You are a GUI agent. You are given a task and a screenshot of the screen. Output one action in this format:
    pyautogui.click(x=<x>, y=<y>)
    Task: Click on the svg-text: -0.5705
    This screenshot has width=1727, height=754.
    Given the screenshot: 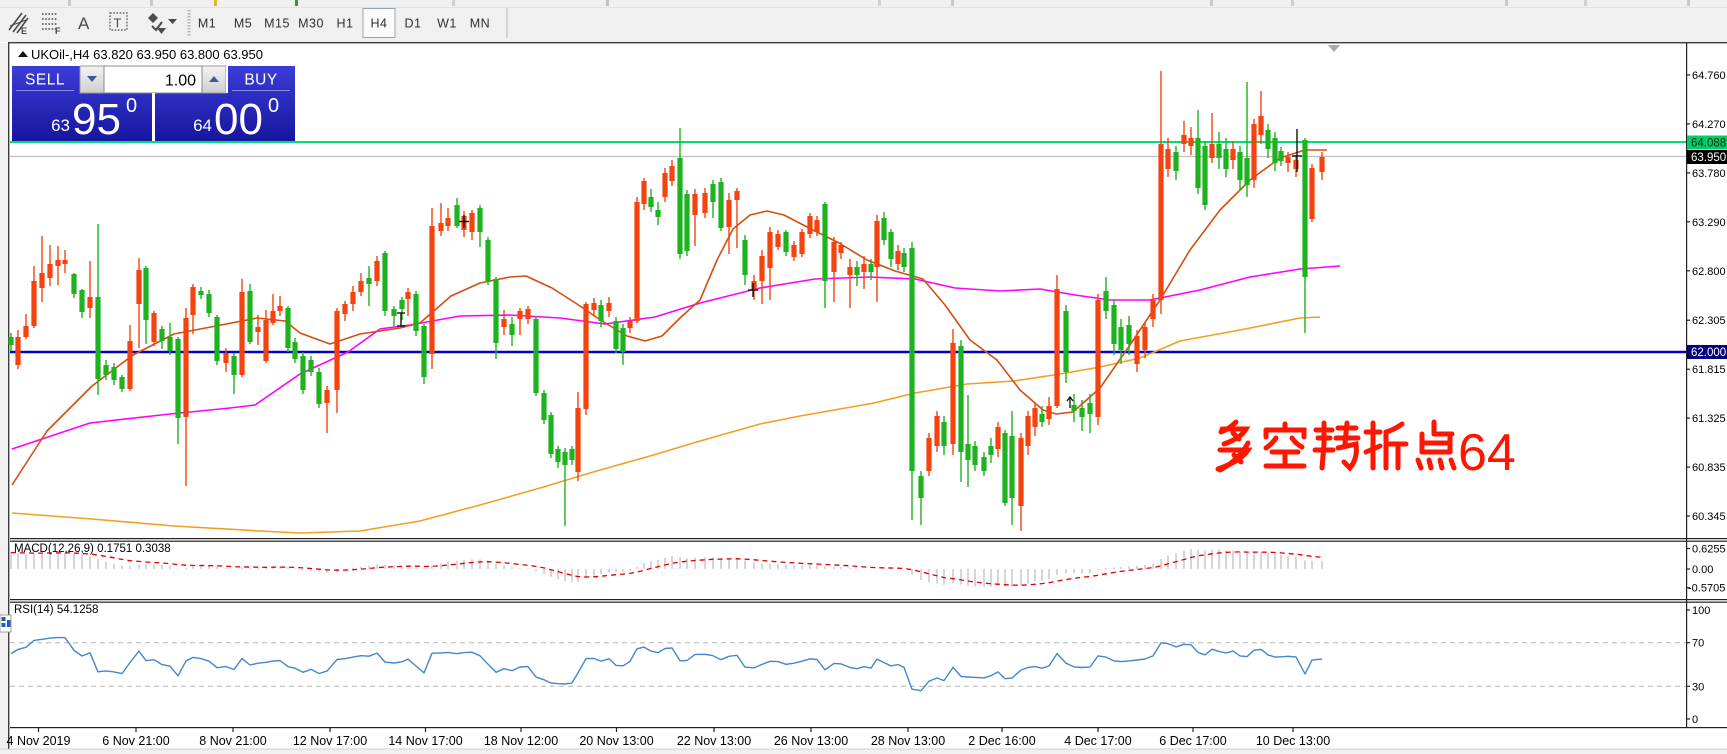 What is the action you would take?
    pyautogui.click(x=1706, y=589)
    